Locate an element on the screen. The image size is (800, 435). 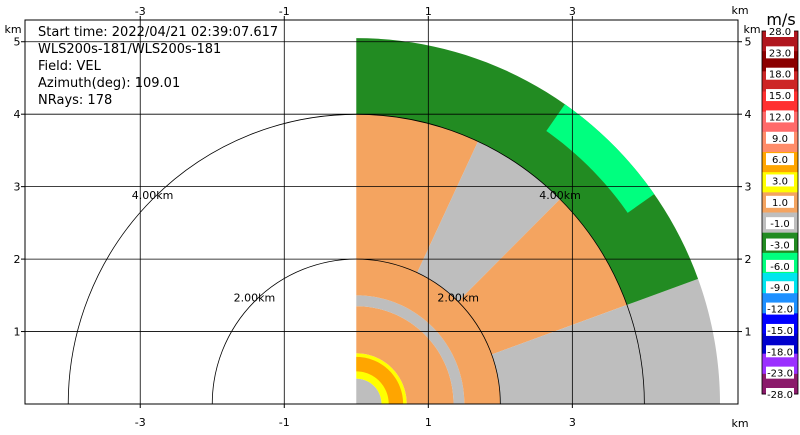
colorbar-label-9: -1.0 is located at coordinates (780, 224).